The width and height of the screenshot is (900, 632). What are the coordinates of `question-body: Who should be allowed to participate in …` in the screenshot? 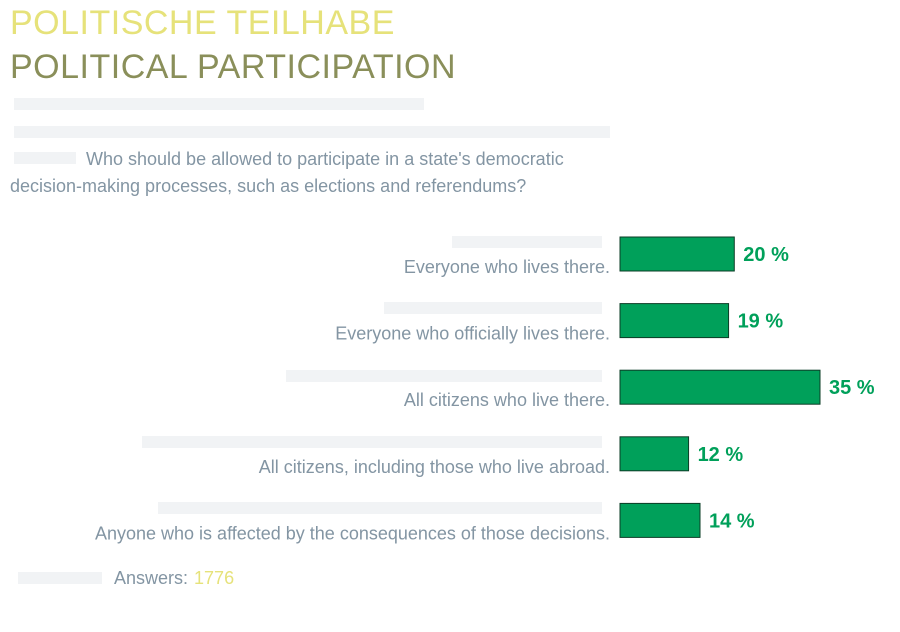 It's located at (287, 172).